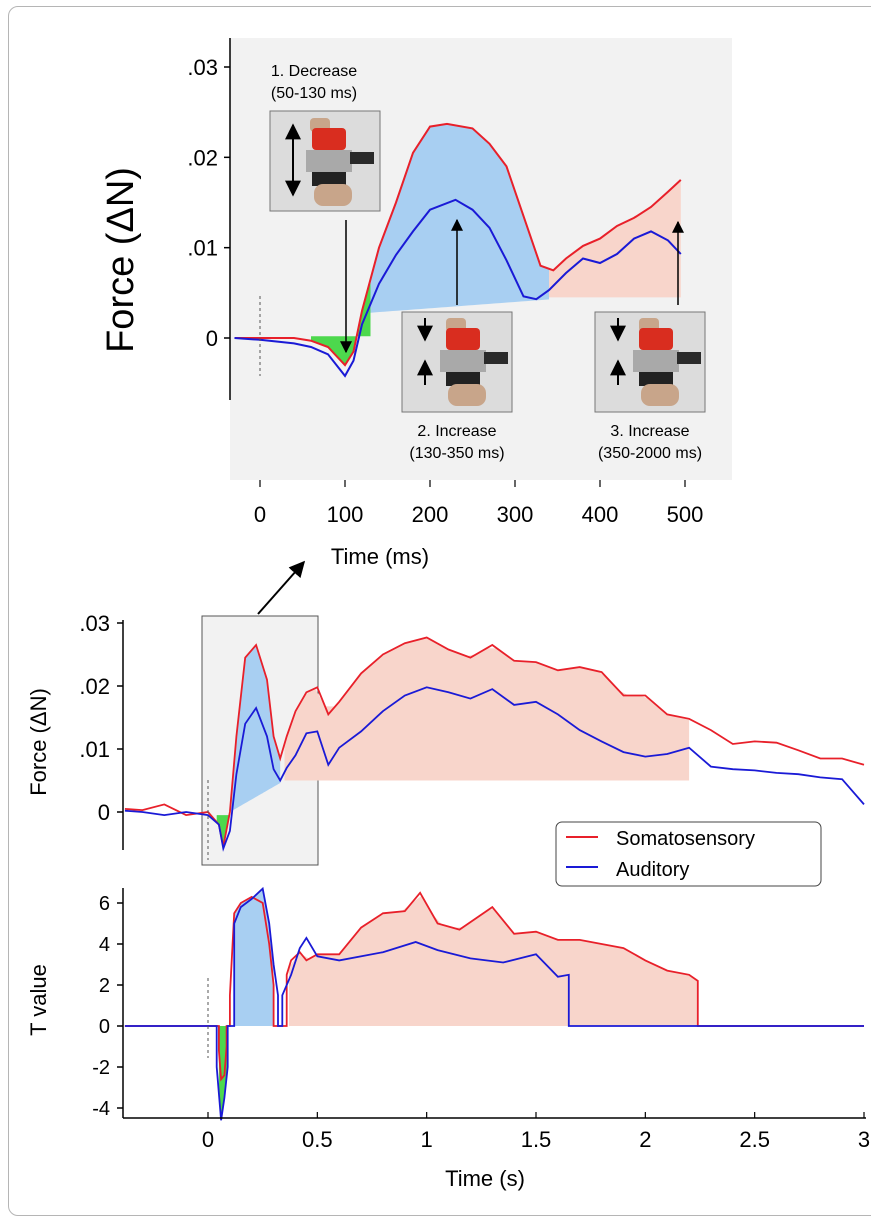 The image size is (871, 1216). I want to click on force-line-auditory, so click(494, 769).